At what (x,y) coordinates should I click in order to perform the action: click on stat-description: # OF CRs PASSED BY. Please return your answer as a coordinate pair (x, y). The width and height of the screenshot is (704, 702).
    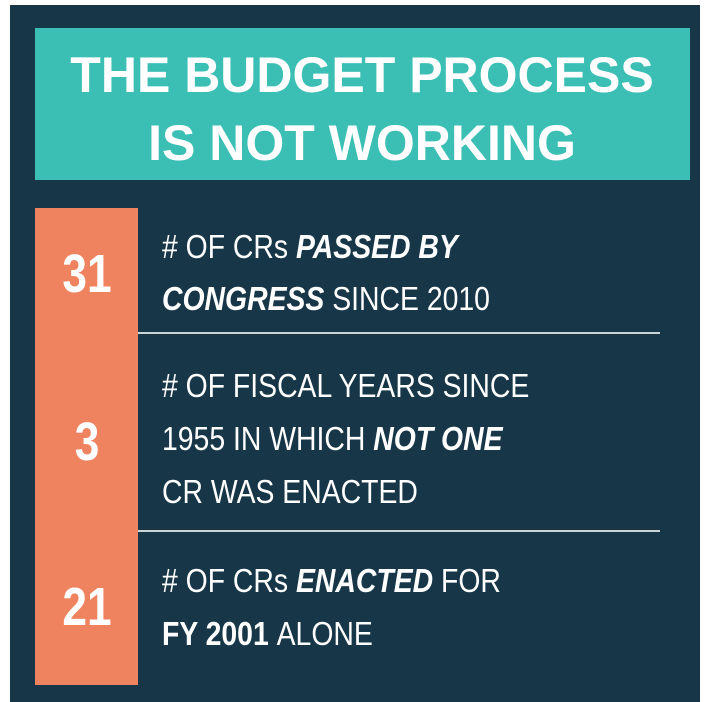
    Looking at the image, I should click on (311, 247).